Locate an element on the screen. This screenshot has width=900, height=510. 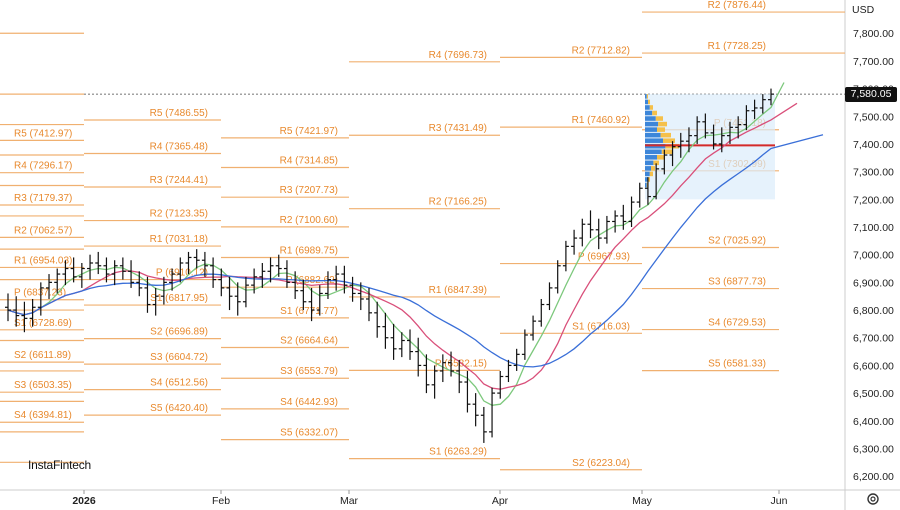
y-tick-label: 7,000.00 is located at coordinates (873, 256).